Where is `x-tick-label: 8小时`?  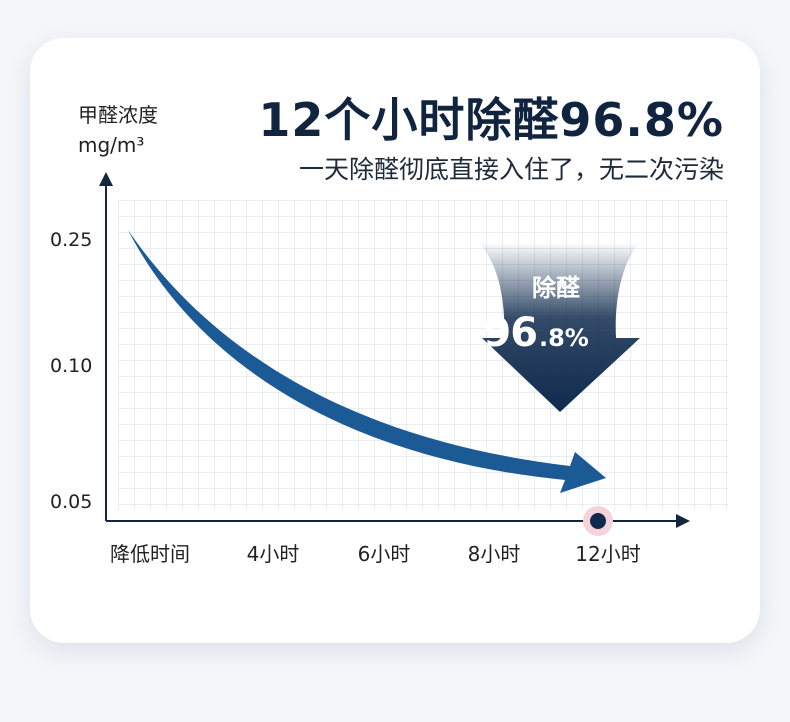
x-tick-label: 8小时 is located at coordinates (494, 554).